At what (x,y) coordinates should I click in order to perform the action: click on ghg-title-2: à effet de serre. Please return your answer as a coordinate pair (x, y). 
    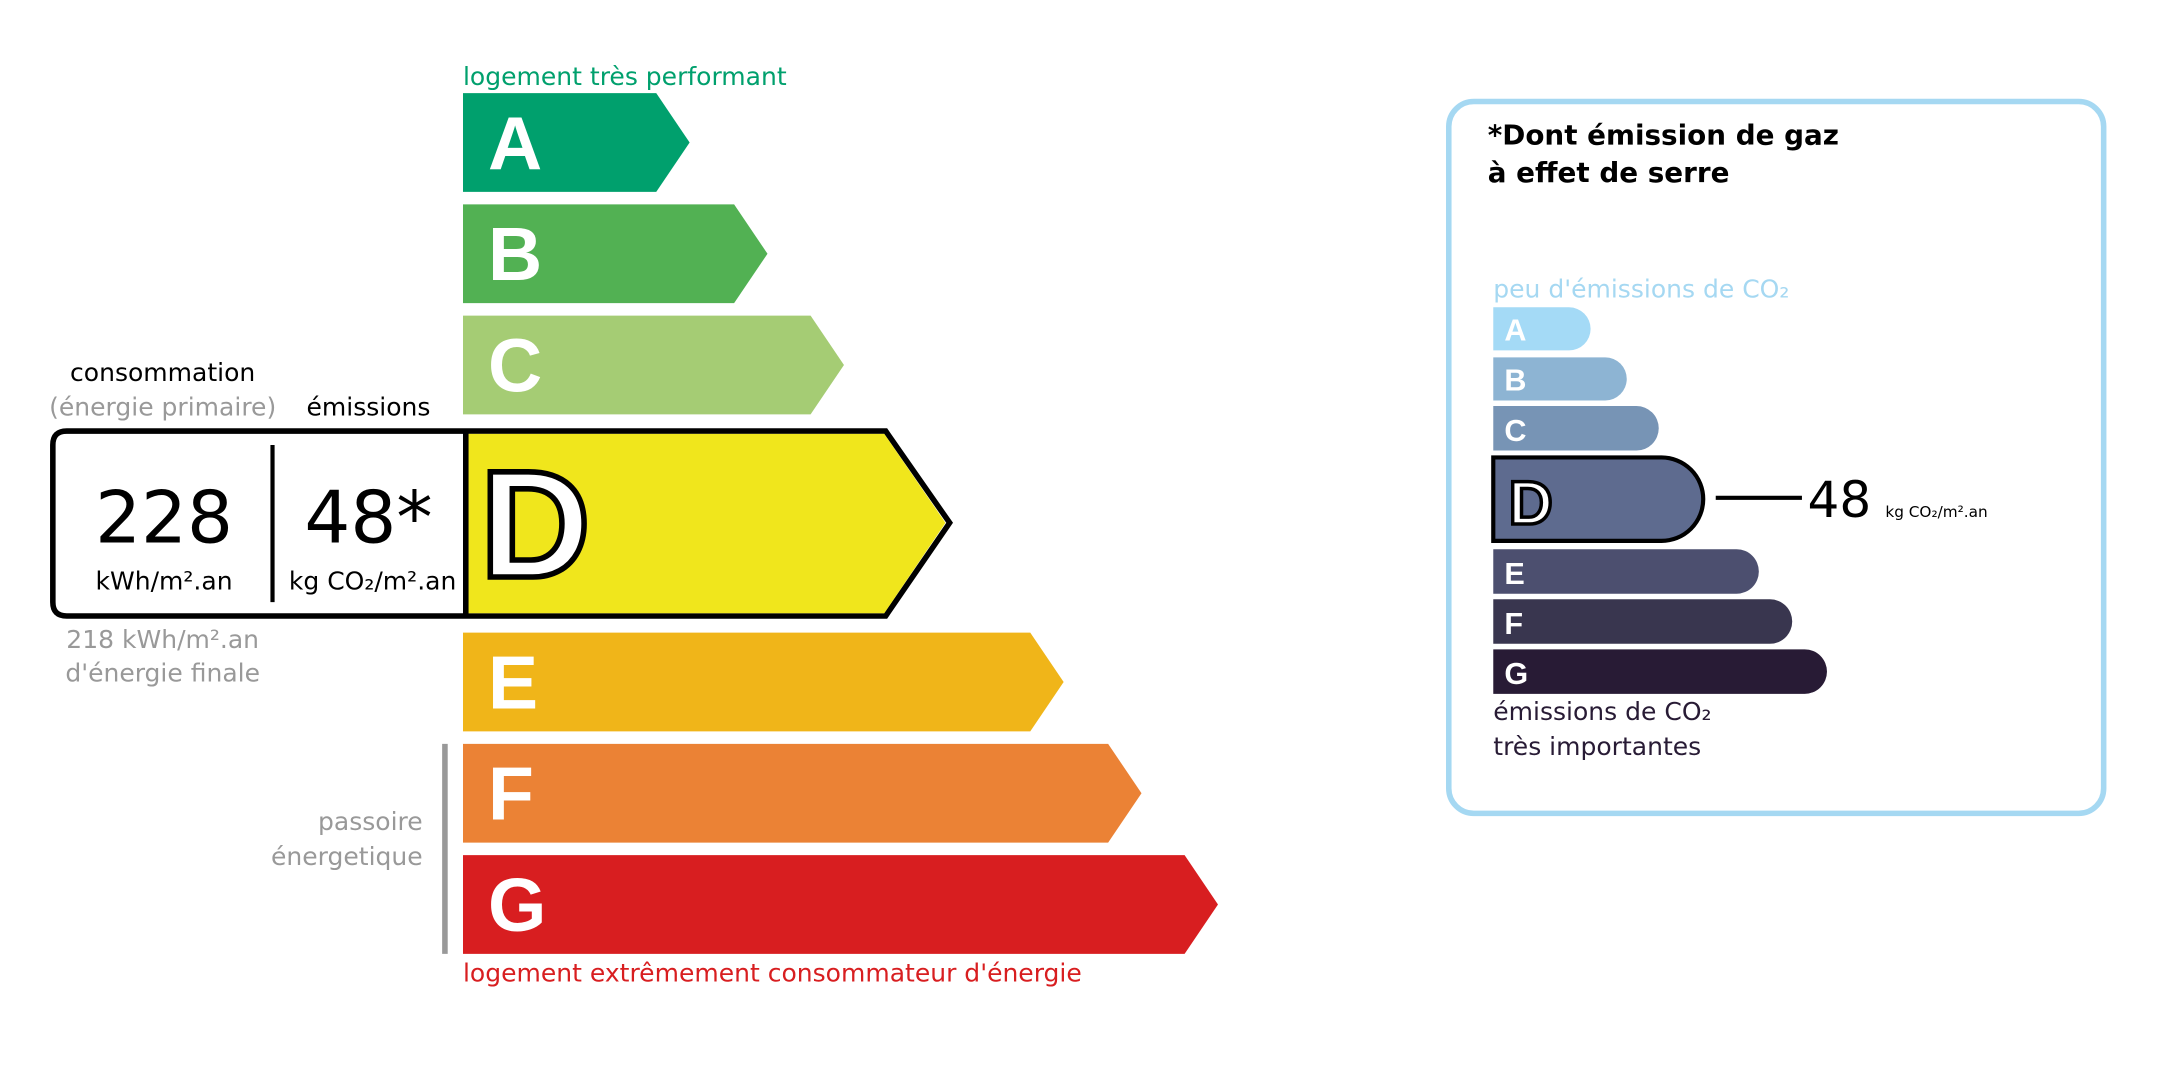
    Looking at the image, I should click on (1609, 172).